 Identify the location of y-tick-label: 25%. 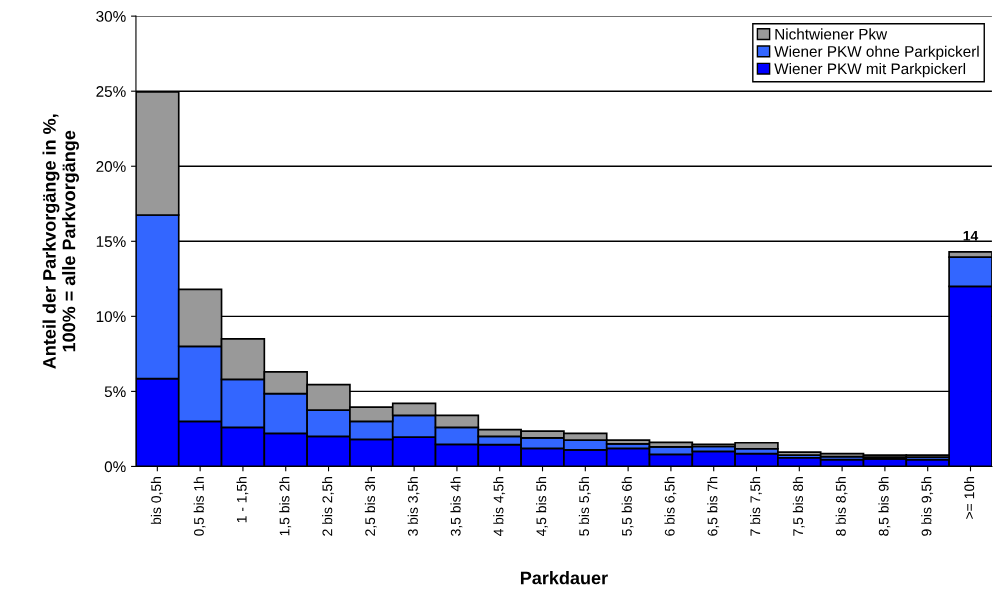
(111, 91).